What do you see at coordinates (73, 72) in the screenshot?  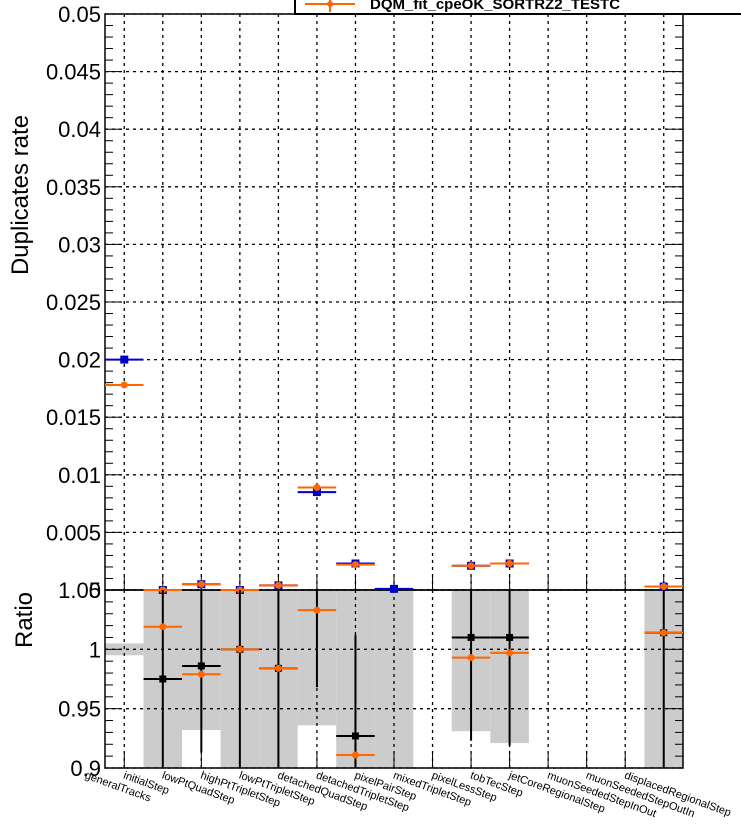 I see `top-y-tick-label: 0.045` at bounding box center [73, 72].